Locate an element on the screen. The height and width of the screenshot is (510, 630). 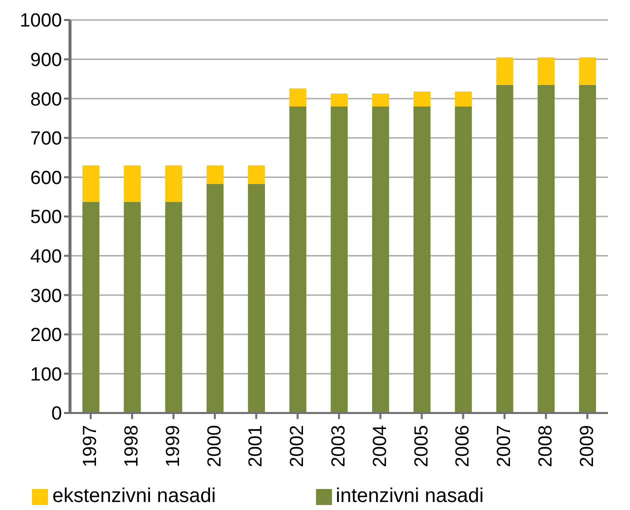
y-tick-label: 400 is located at coordinates (46, 257).